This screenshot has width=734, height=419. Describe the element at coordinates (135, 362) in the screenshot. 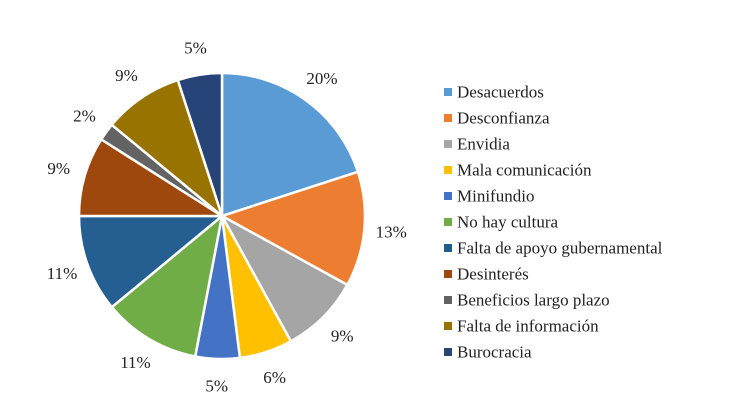

I see `data-label-6: 11%` at that location.